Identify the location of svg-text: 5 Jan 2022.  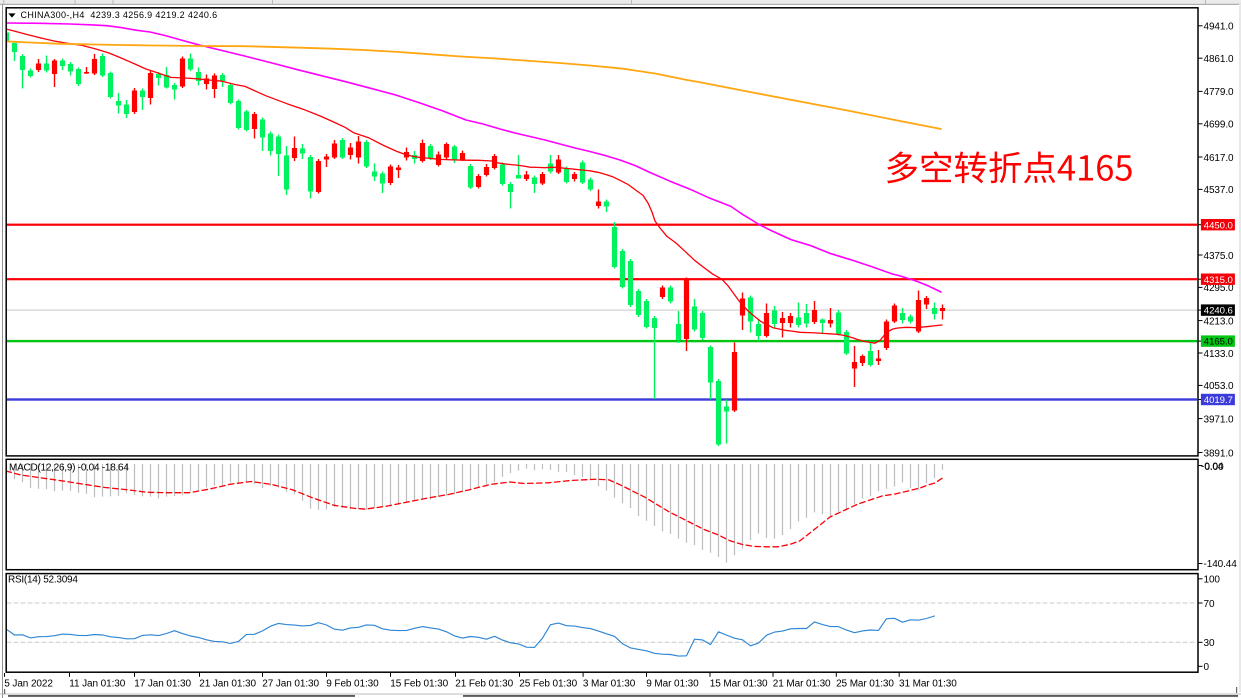
(28, 683).